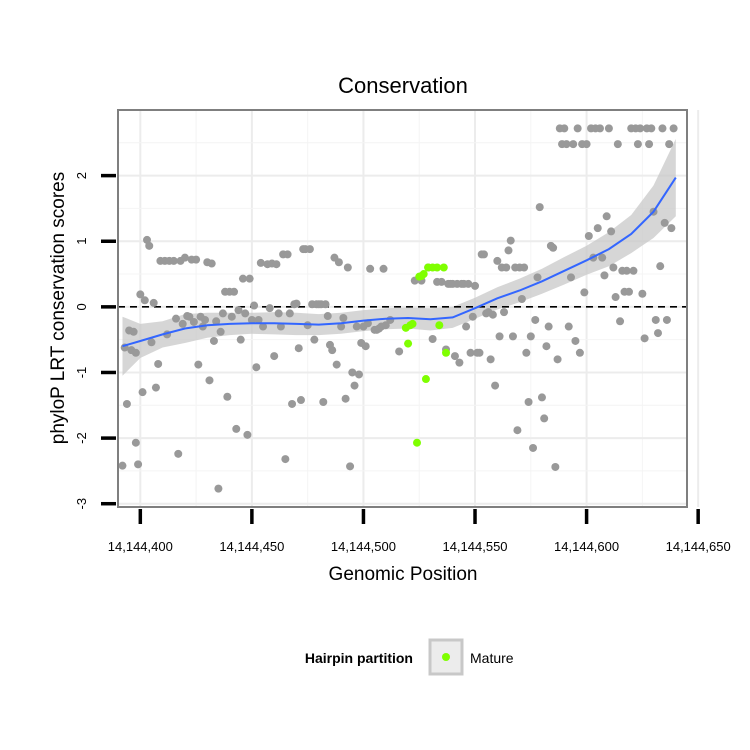 Image resolution: width=750 pixels, height=750 pixels. I want to click on x-axis-title: Genomic Position, so click(403, 574).